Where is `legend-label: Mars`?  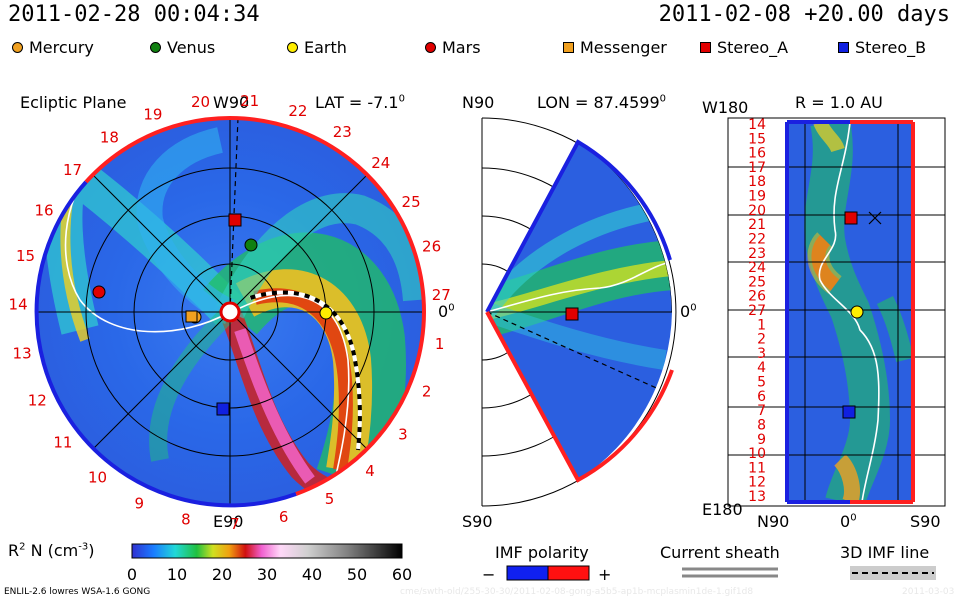
legend-label: Mars is located at coordinates (461, 47).